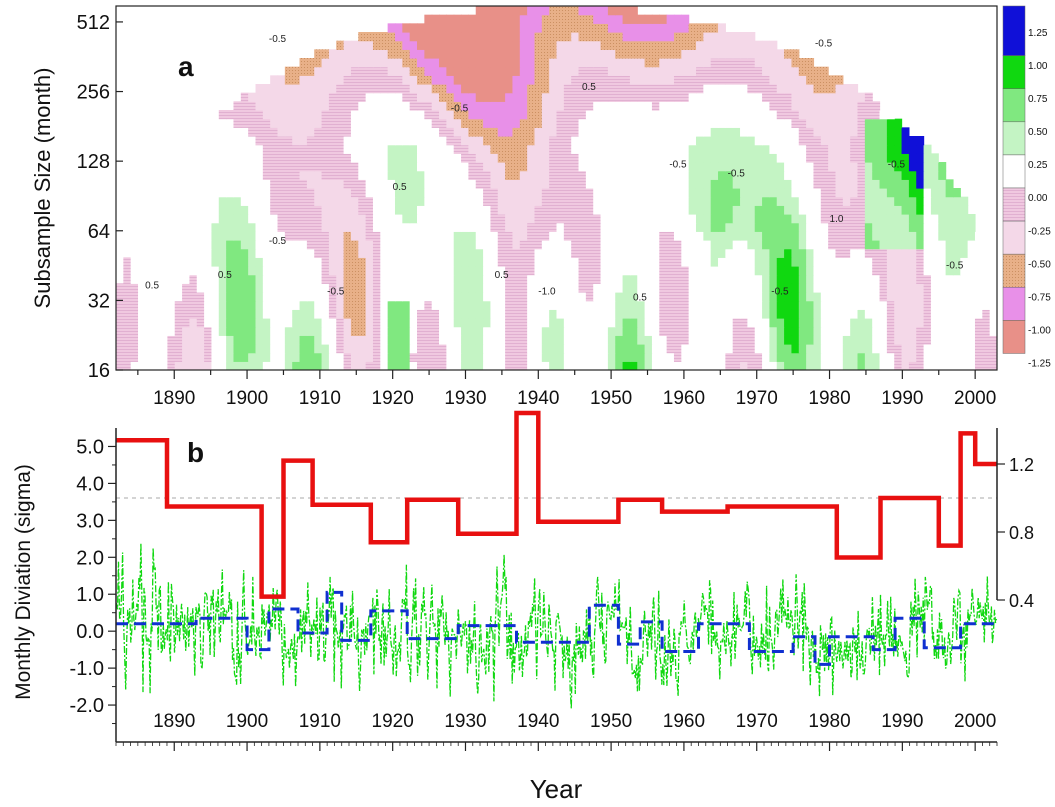 The image size is (1055, 807). What do you see at coordinates (460, 108) in the screenshot?
I see `contour-value-label: -0.5` at bounding box center [460, 108].